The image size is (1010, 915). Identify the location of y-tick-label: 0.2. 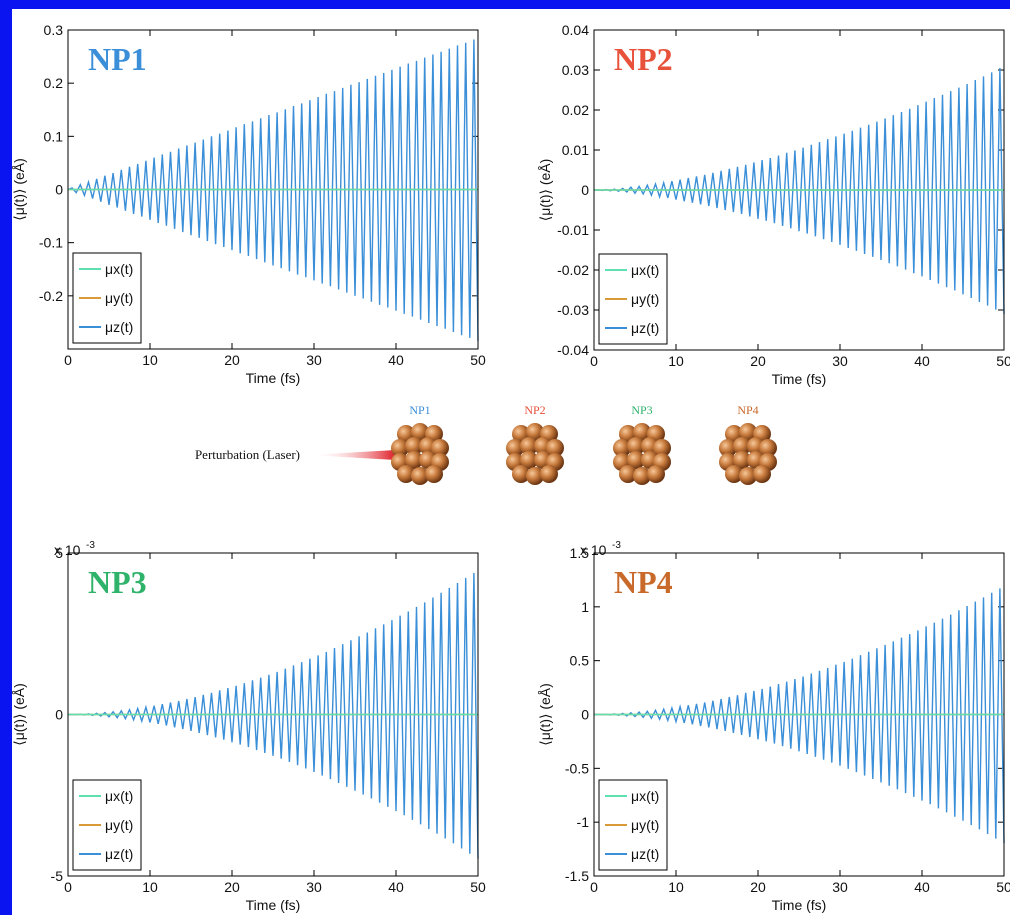
(54, 83).